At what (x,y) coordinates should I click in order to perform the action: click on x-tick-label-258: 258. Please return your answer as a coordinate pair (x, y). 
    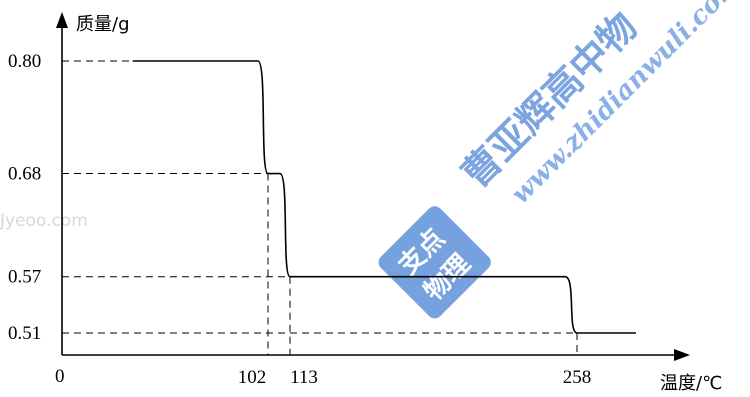
    Looking at the image, I should click on (577, 377).